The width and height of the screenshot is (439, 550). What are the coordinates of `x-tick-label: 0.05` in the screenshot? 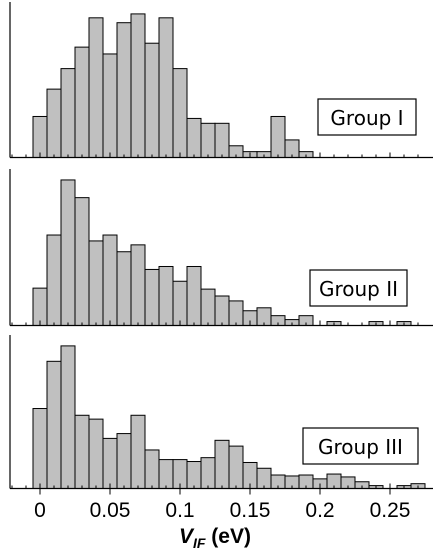 It's located at (110, 510).